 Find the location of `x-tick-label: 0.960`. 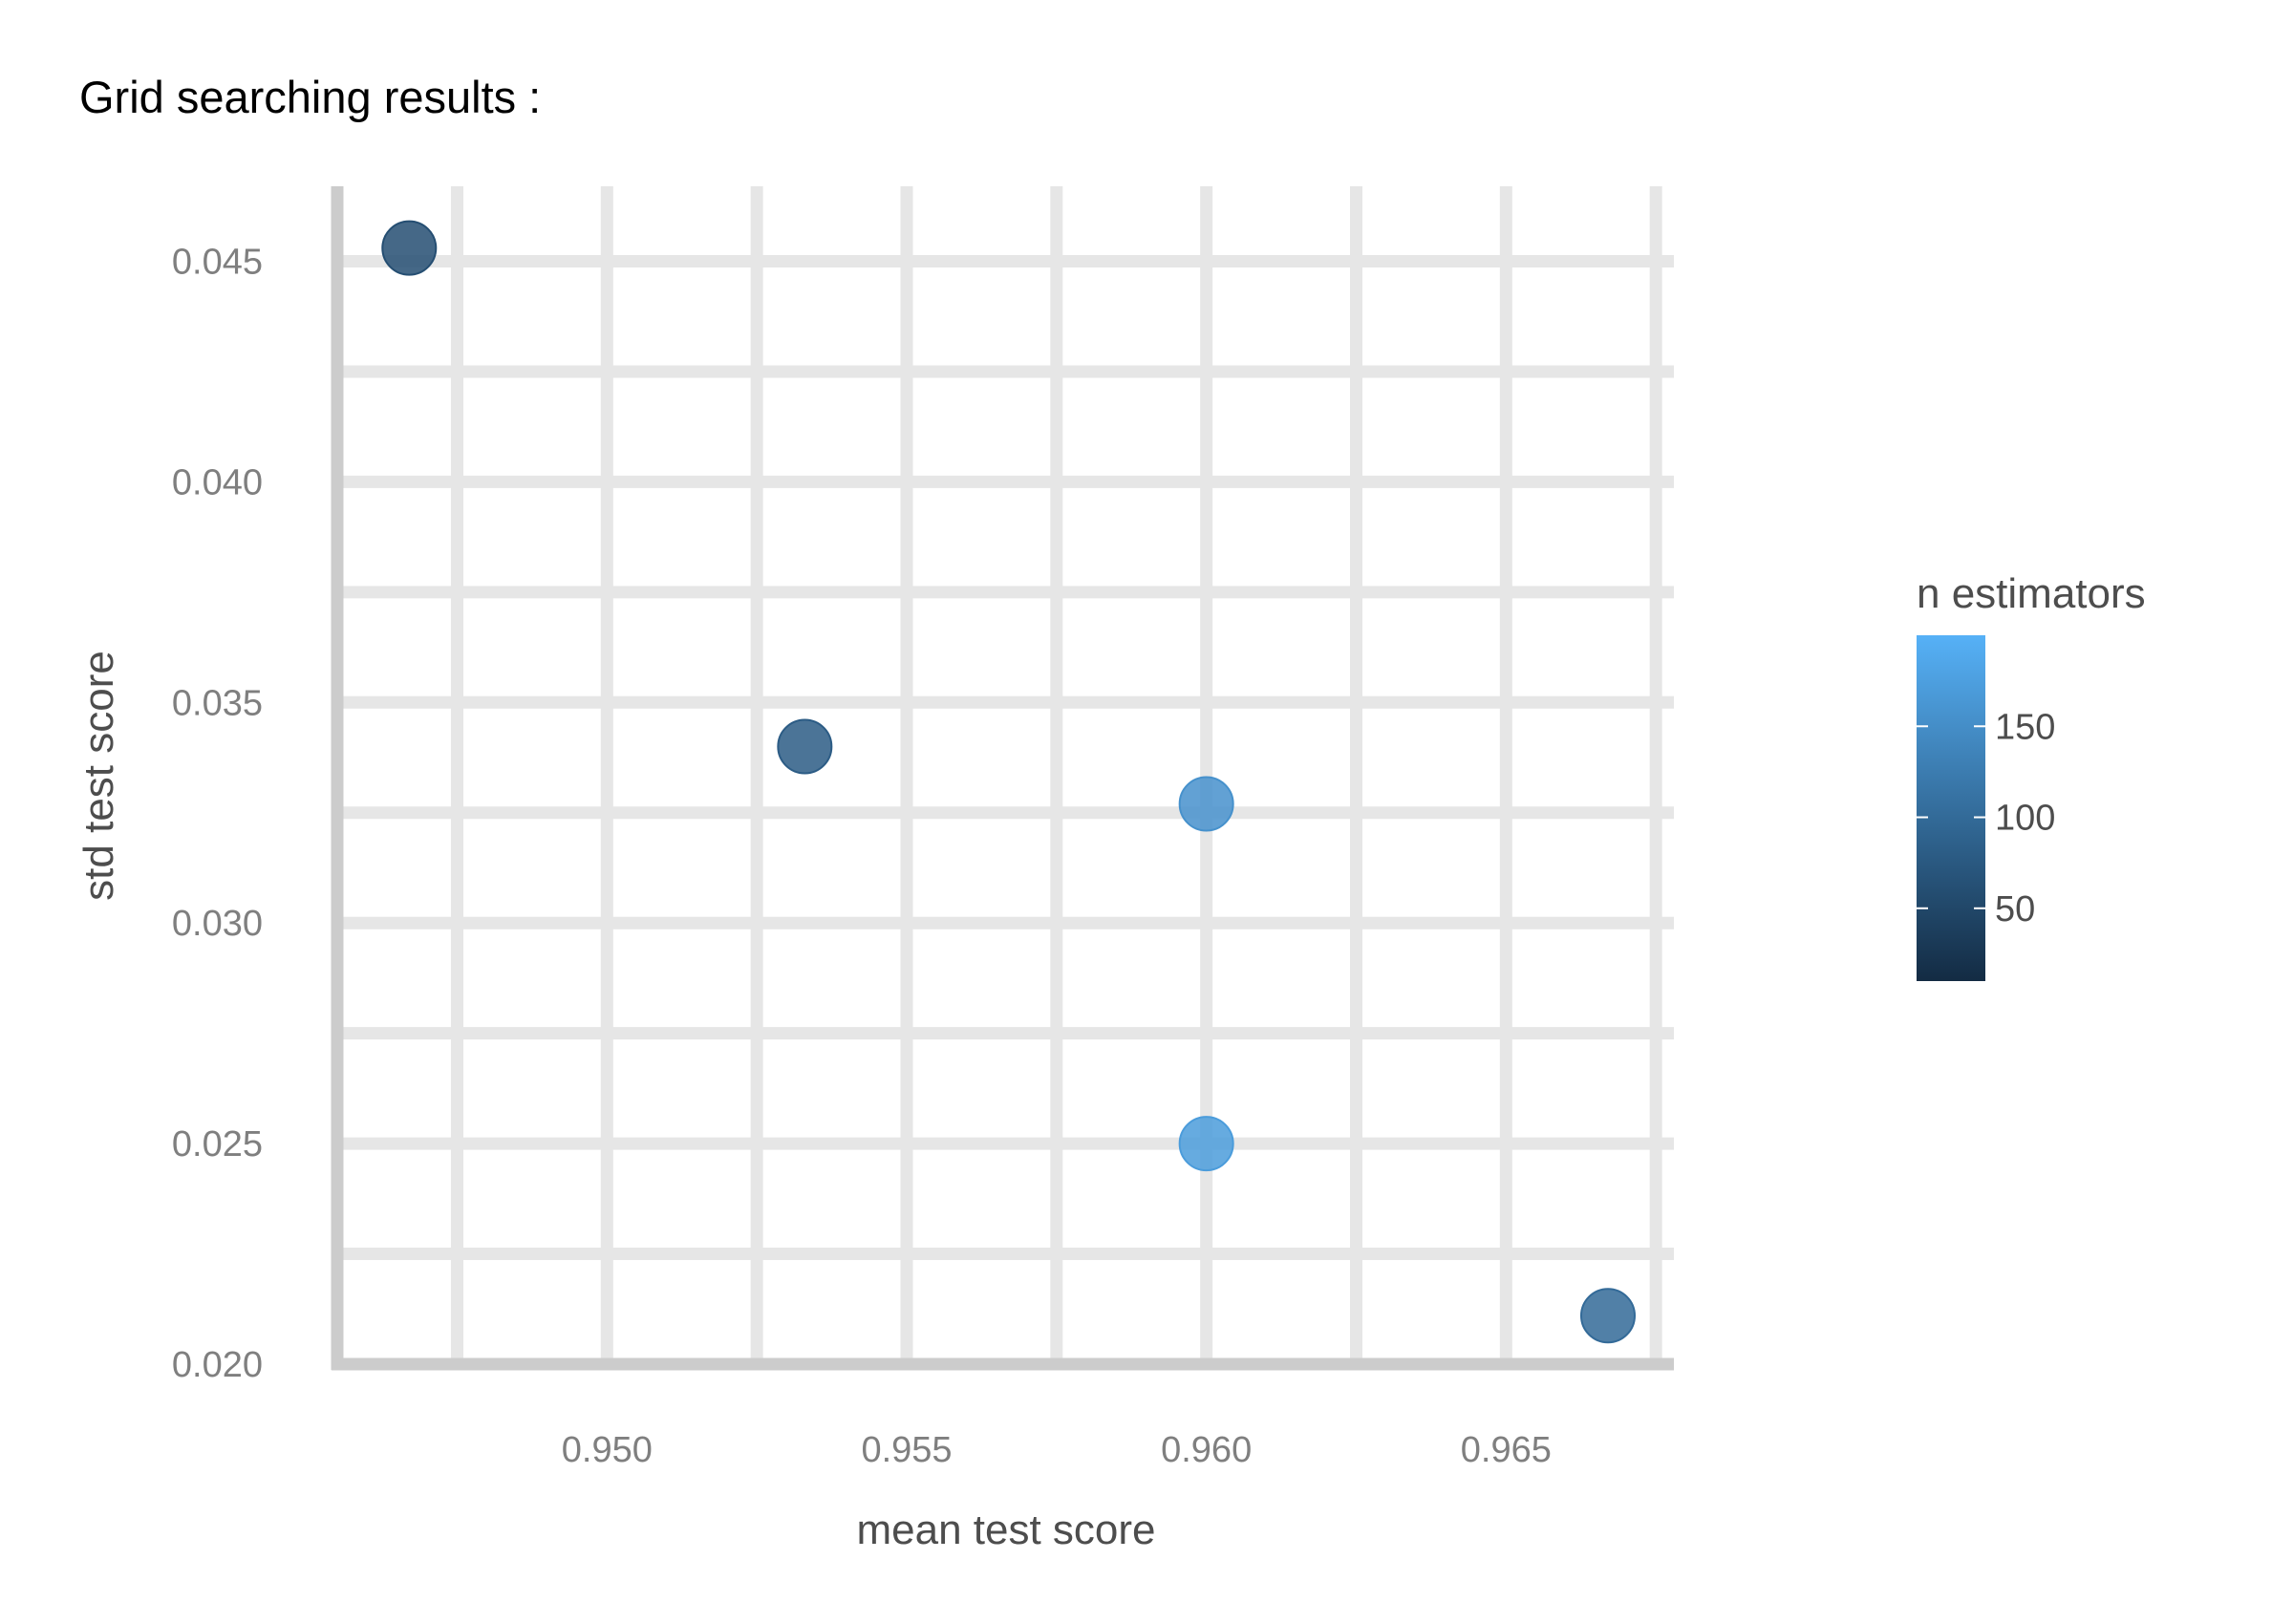

x-tick-label: 0.960 is located at coordinates (1206, 1450).